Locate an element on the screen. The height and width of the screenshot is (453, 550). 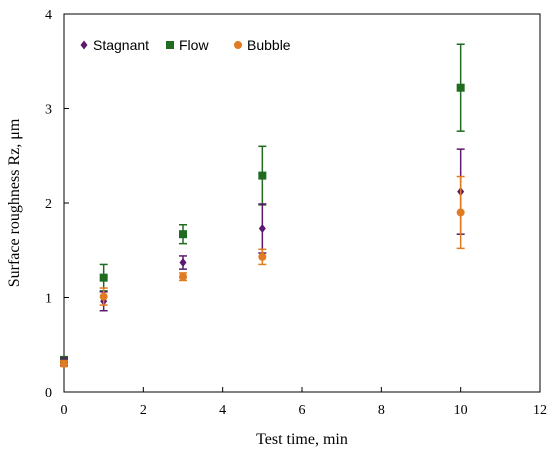
x-tick-label: 2 is located at coordinates (143, 410).